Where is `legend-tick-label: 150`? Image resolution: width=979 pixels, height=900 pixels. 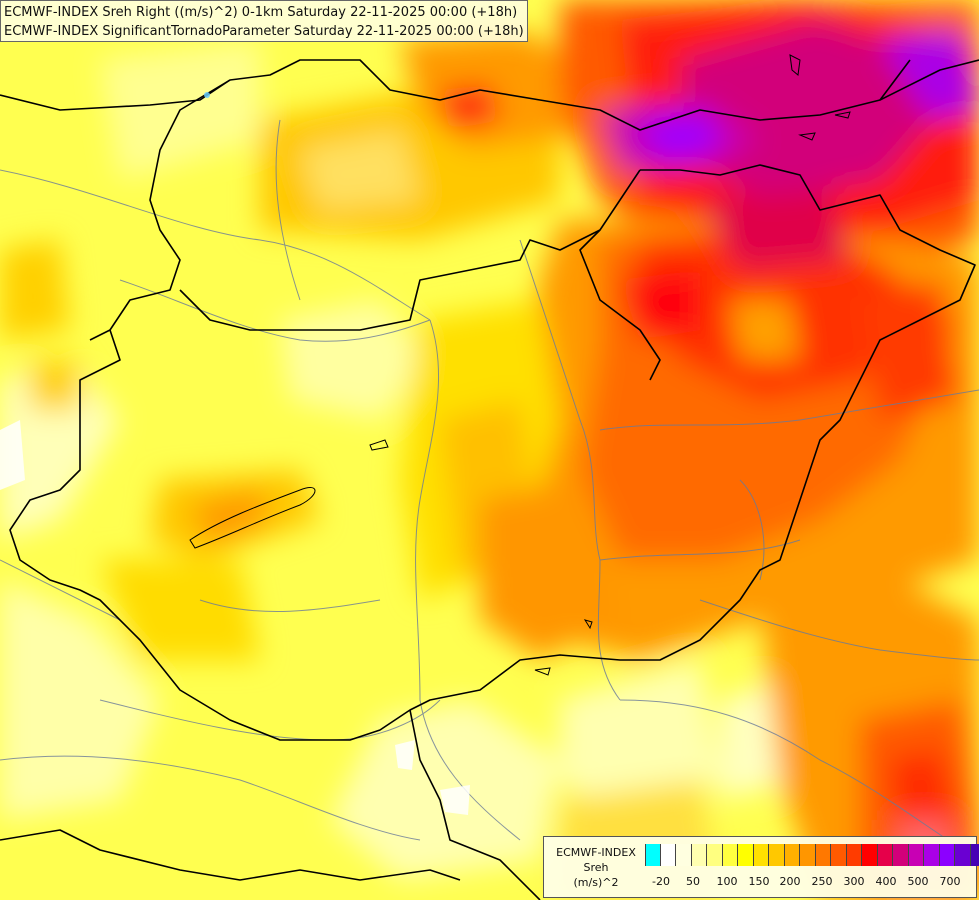
legend-tick-label: 150 is located at coordinates (759, 881).